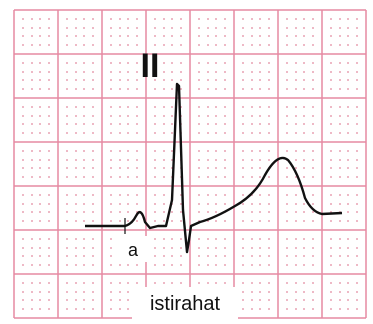 Image resolution: width=373 pixels, height=324 pixels. I want to click on caption: istirahat, so click(185, 304).